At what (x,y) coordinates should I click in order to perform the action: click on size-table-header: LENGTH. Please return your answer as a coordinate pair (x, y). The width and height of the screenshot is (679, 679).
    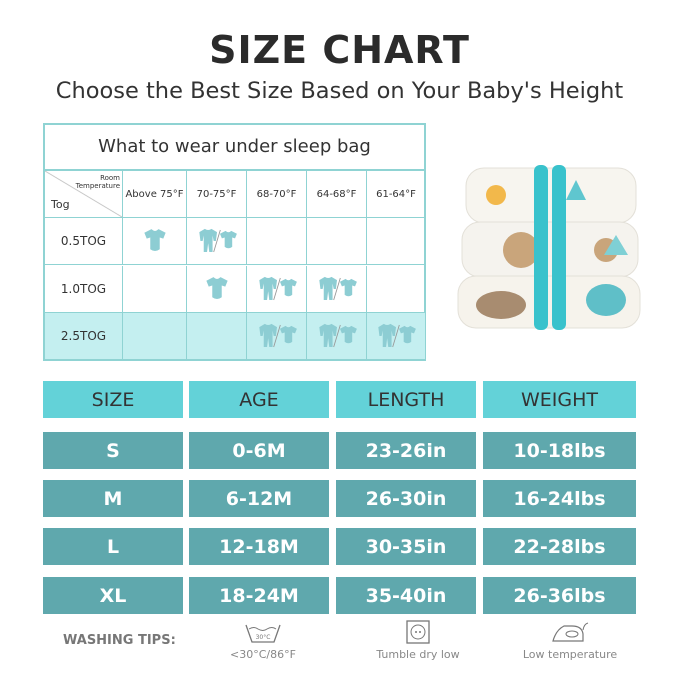
    Looking at the image, I should click on (406, 399).